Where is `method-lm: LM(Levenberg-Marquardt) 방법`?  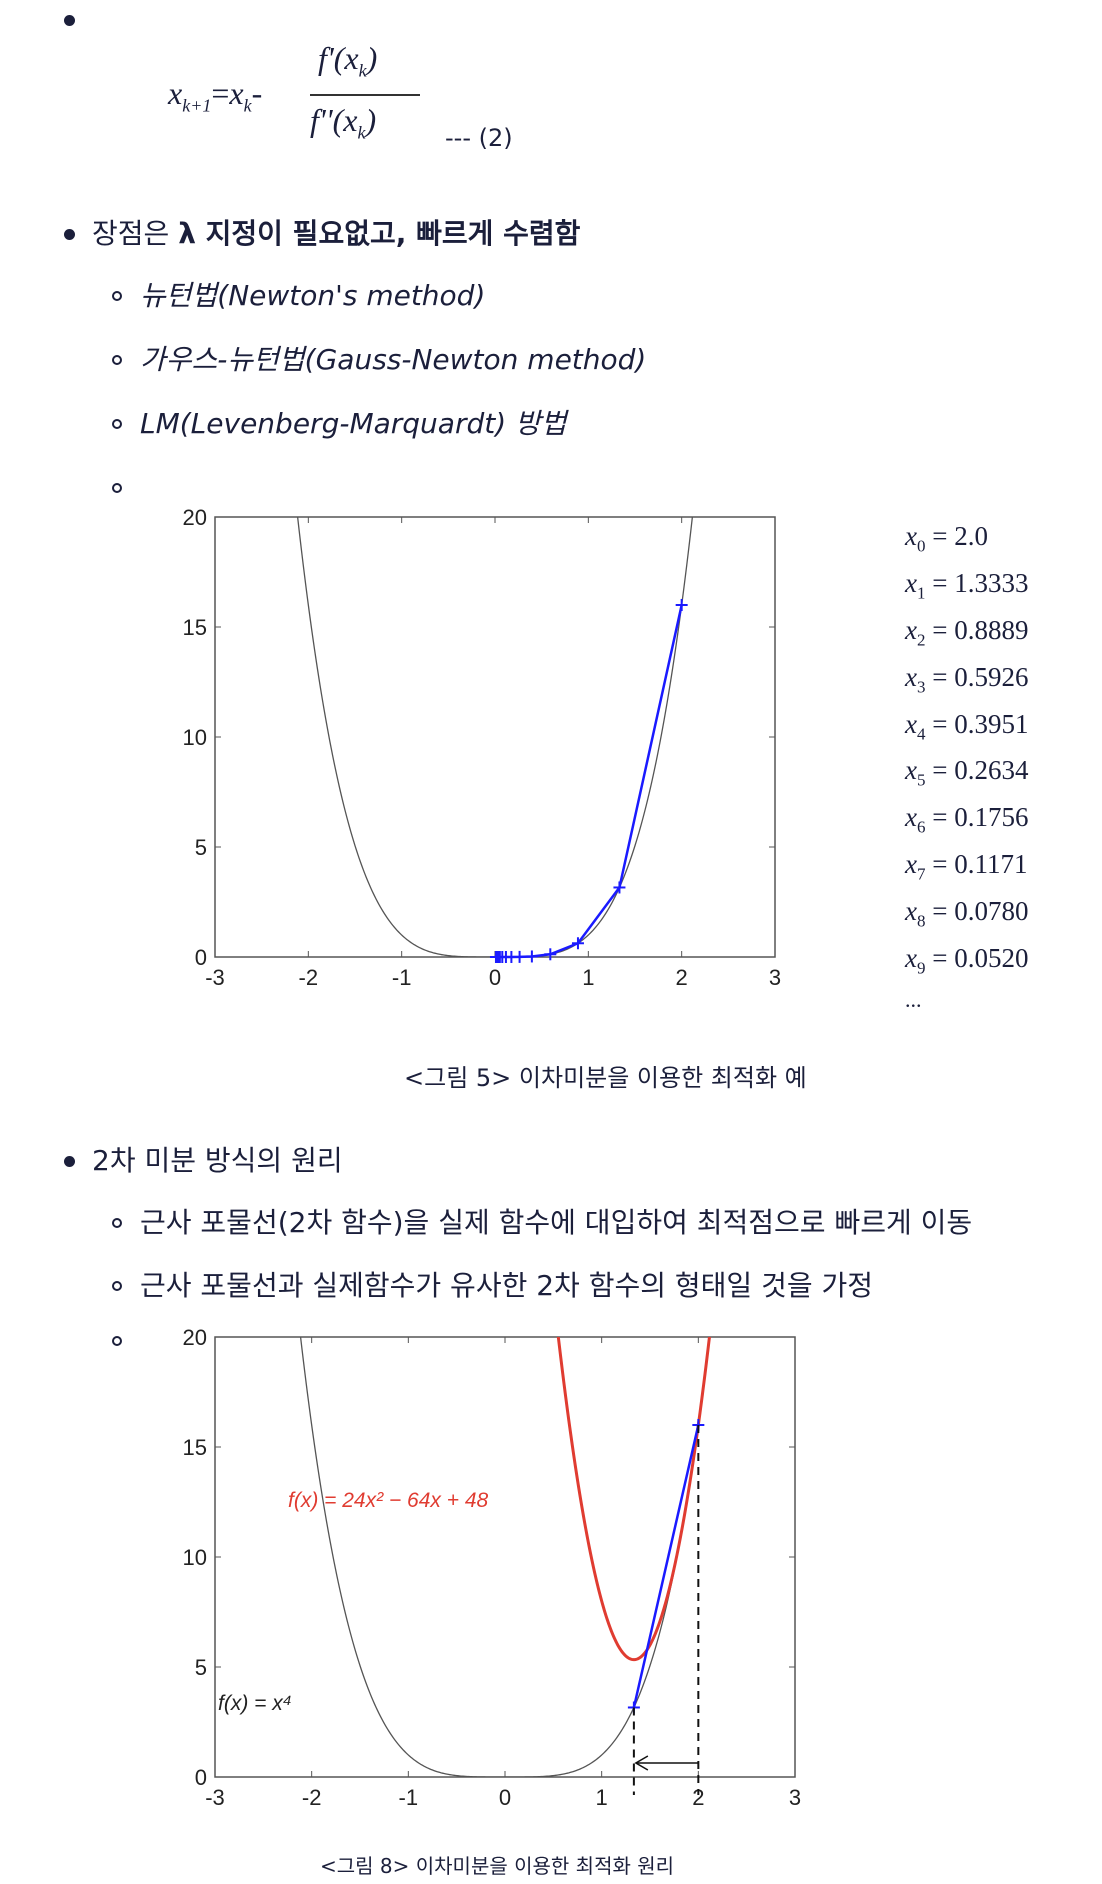
method-lm: LM(Levenberg-Marquardt) 방법 is located at coordinates (353, 423).